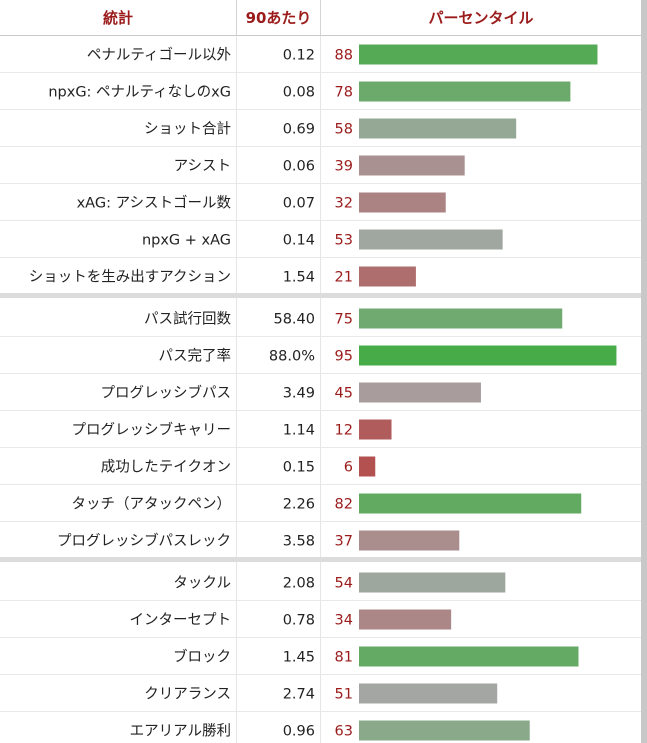 Image resolution: width=647 pixels, height=743 pixels. What do you see at coordinates (344, 357) in the screenshot?
I see `percentile-label: 95` at bounding box center [344, 357].